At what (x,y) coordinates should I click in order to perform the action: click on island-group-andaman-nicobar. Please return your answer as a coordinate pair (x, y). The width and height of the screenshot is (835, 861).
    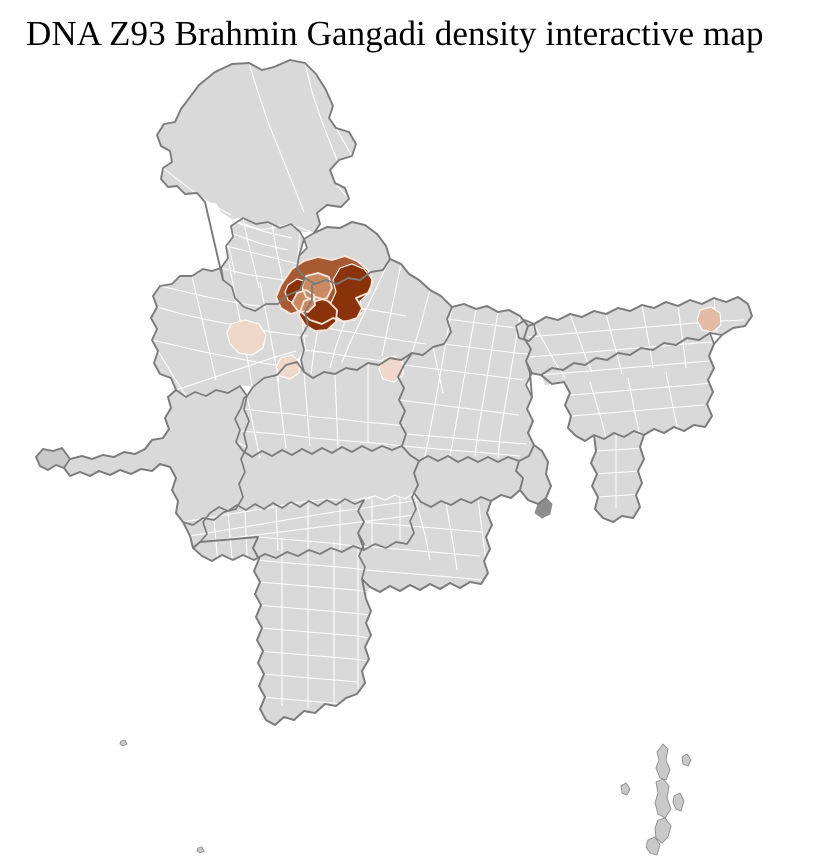
    Looking at the image, I should click on (656, 802).